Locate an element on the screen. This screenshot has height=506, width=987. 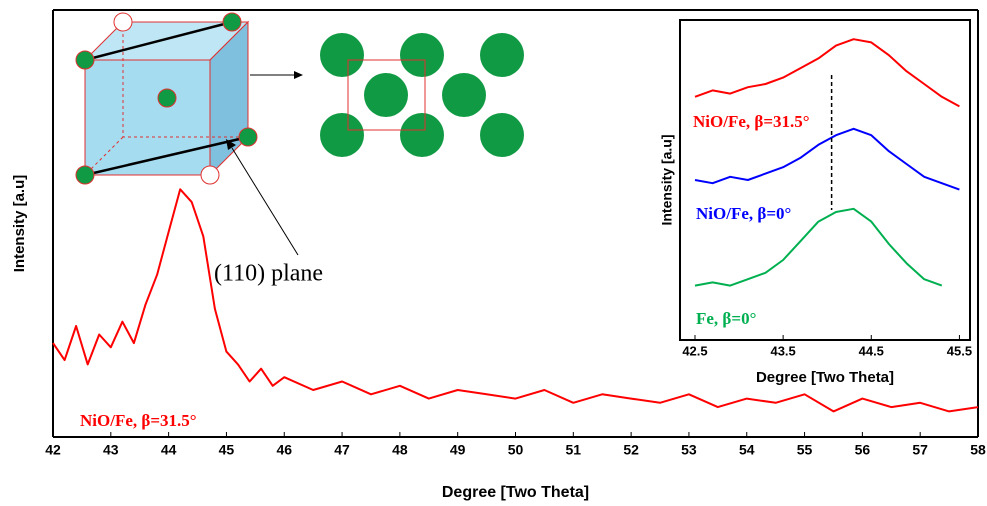
x-tick-label: 54 is located at coordinates (747, 450).